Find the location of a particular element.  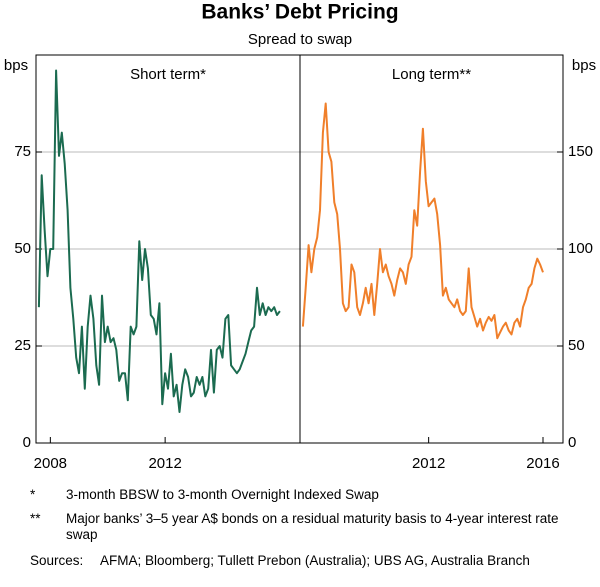

x-tick-label: 2008 is located at coordinates (50, 463).